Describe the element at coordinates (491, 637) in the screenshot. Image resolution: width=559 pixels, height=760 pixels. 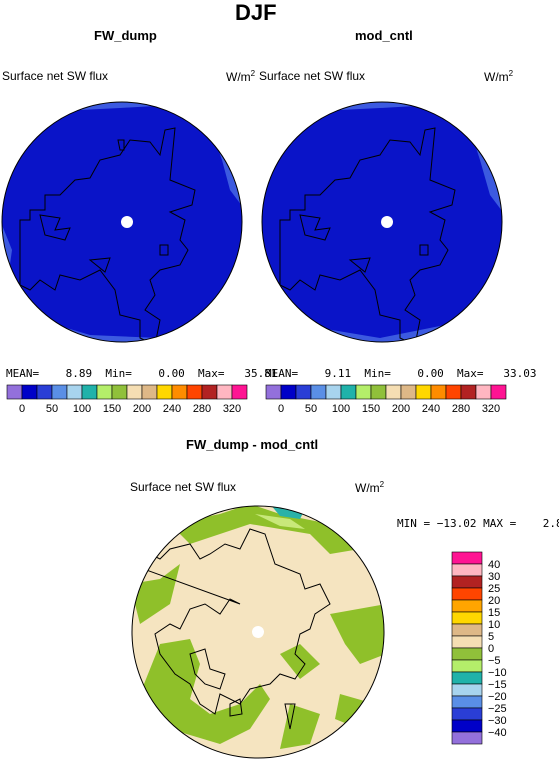
I see `colorbar-tick-label: 5` at that location.